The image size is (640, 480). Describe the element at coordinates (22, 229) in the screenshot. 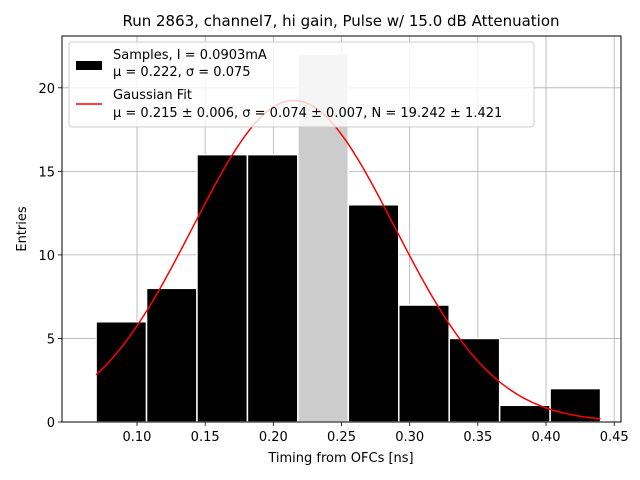

I see `y-axis-label: Entries` at that location.